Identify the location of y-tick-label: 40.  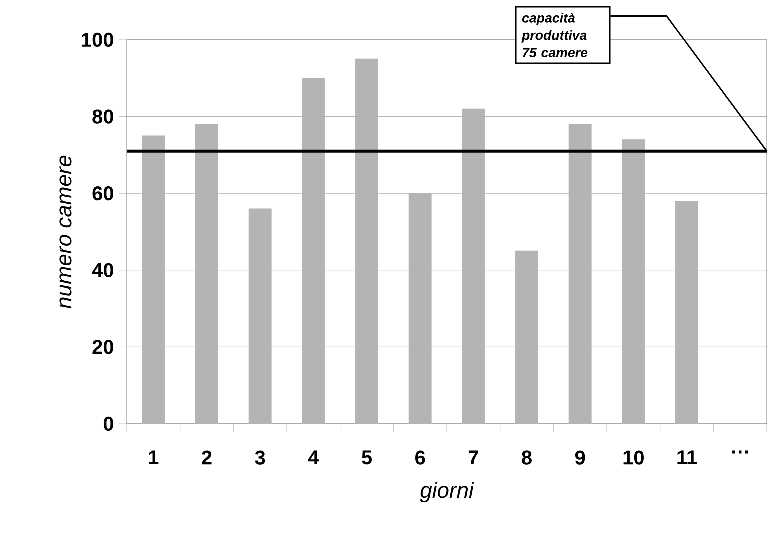
(103, 270).